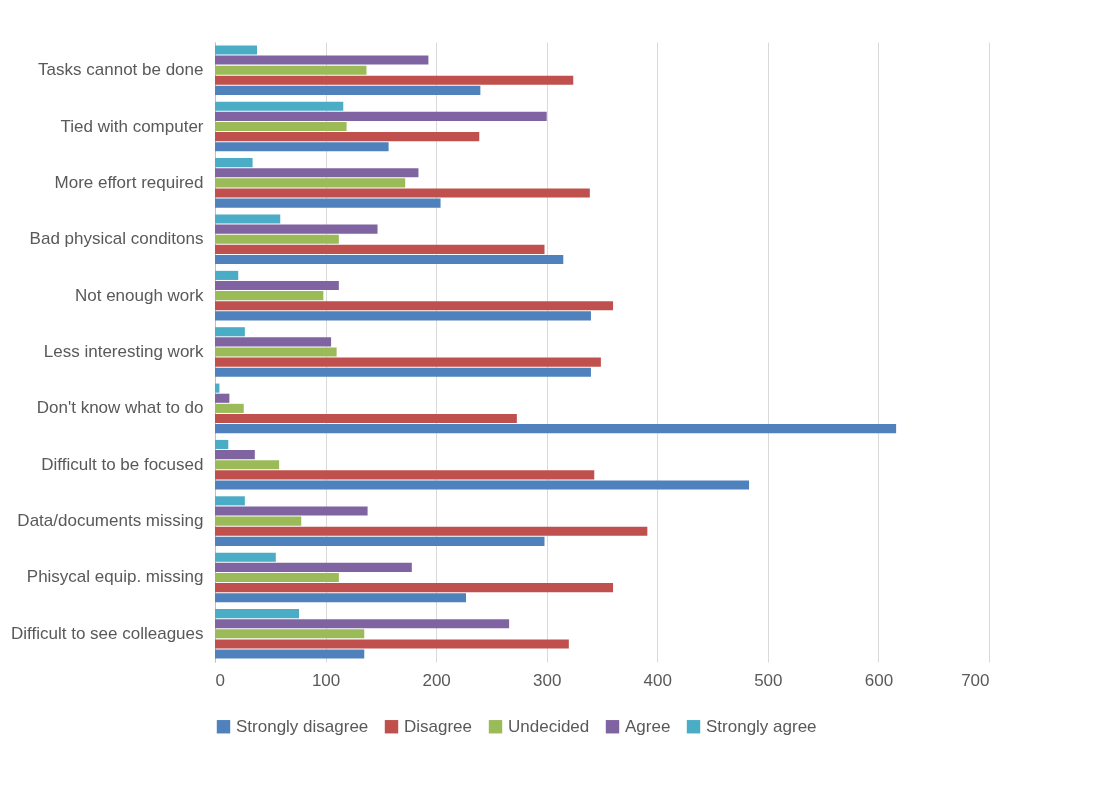 Image resolution: width=1109 pixels, height=787 pixels. Describe the element at coordinates (121, 70) in the screenshot. I see `y-tick-label: Tasks cannot be done` at that location.